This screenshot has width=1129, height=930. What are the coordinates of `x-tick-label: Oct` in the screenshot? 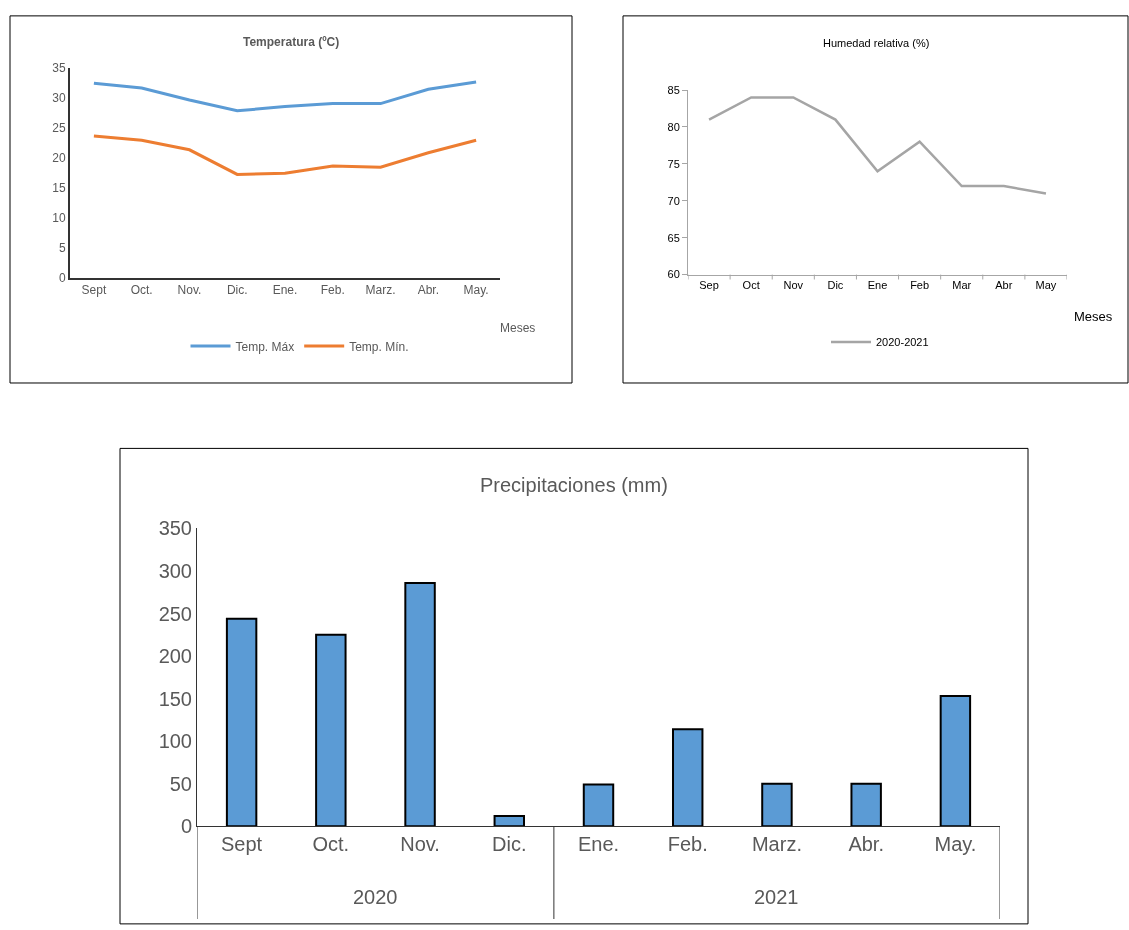 It's located at (751, 284).